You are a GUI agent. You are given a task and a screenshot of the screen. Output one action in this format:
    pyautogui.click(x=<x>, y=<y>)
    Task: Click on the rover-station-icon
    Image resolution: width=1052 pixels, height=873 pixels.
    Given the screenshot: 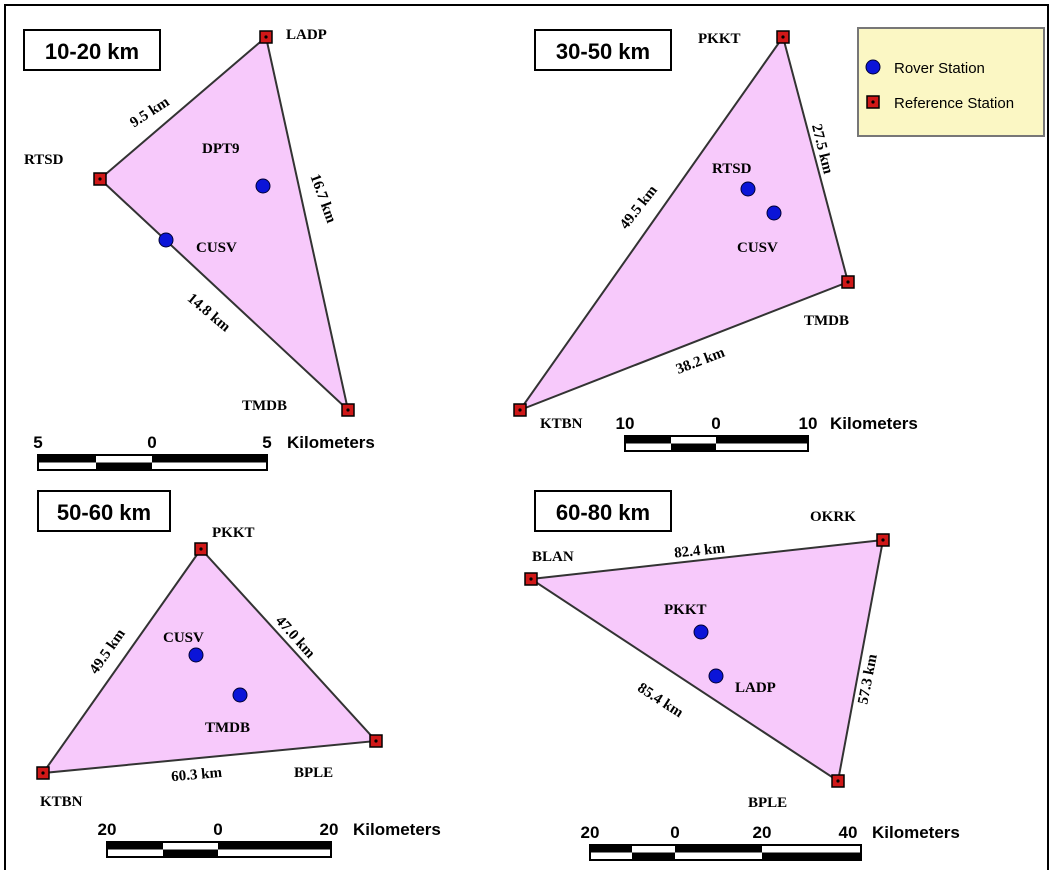 What is the action you would take?
    pyautogui.click(x=873, y=67)
    